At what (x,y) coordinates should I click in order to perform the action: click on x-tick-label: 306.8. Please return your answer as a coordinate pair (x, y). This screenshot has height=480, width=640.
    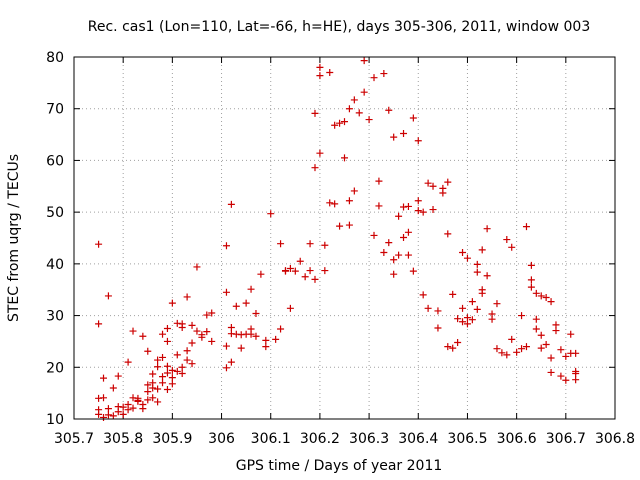
    Looking at the image, I should click on (615, 439).